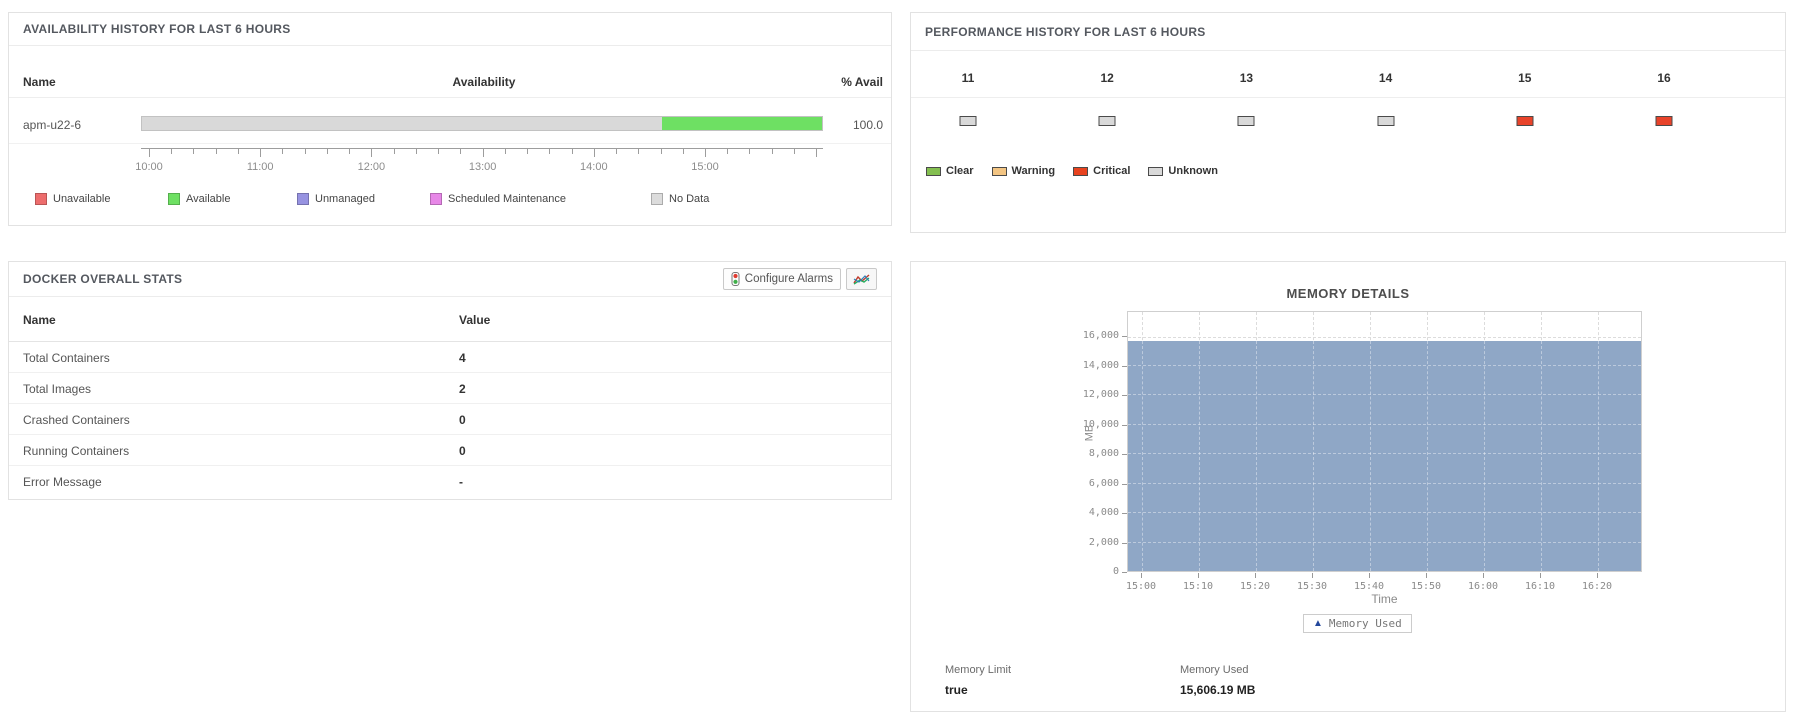  I want to click on performance-hour-14: 14, so click(1385, 78).